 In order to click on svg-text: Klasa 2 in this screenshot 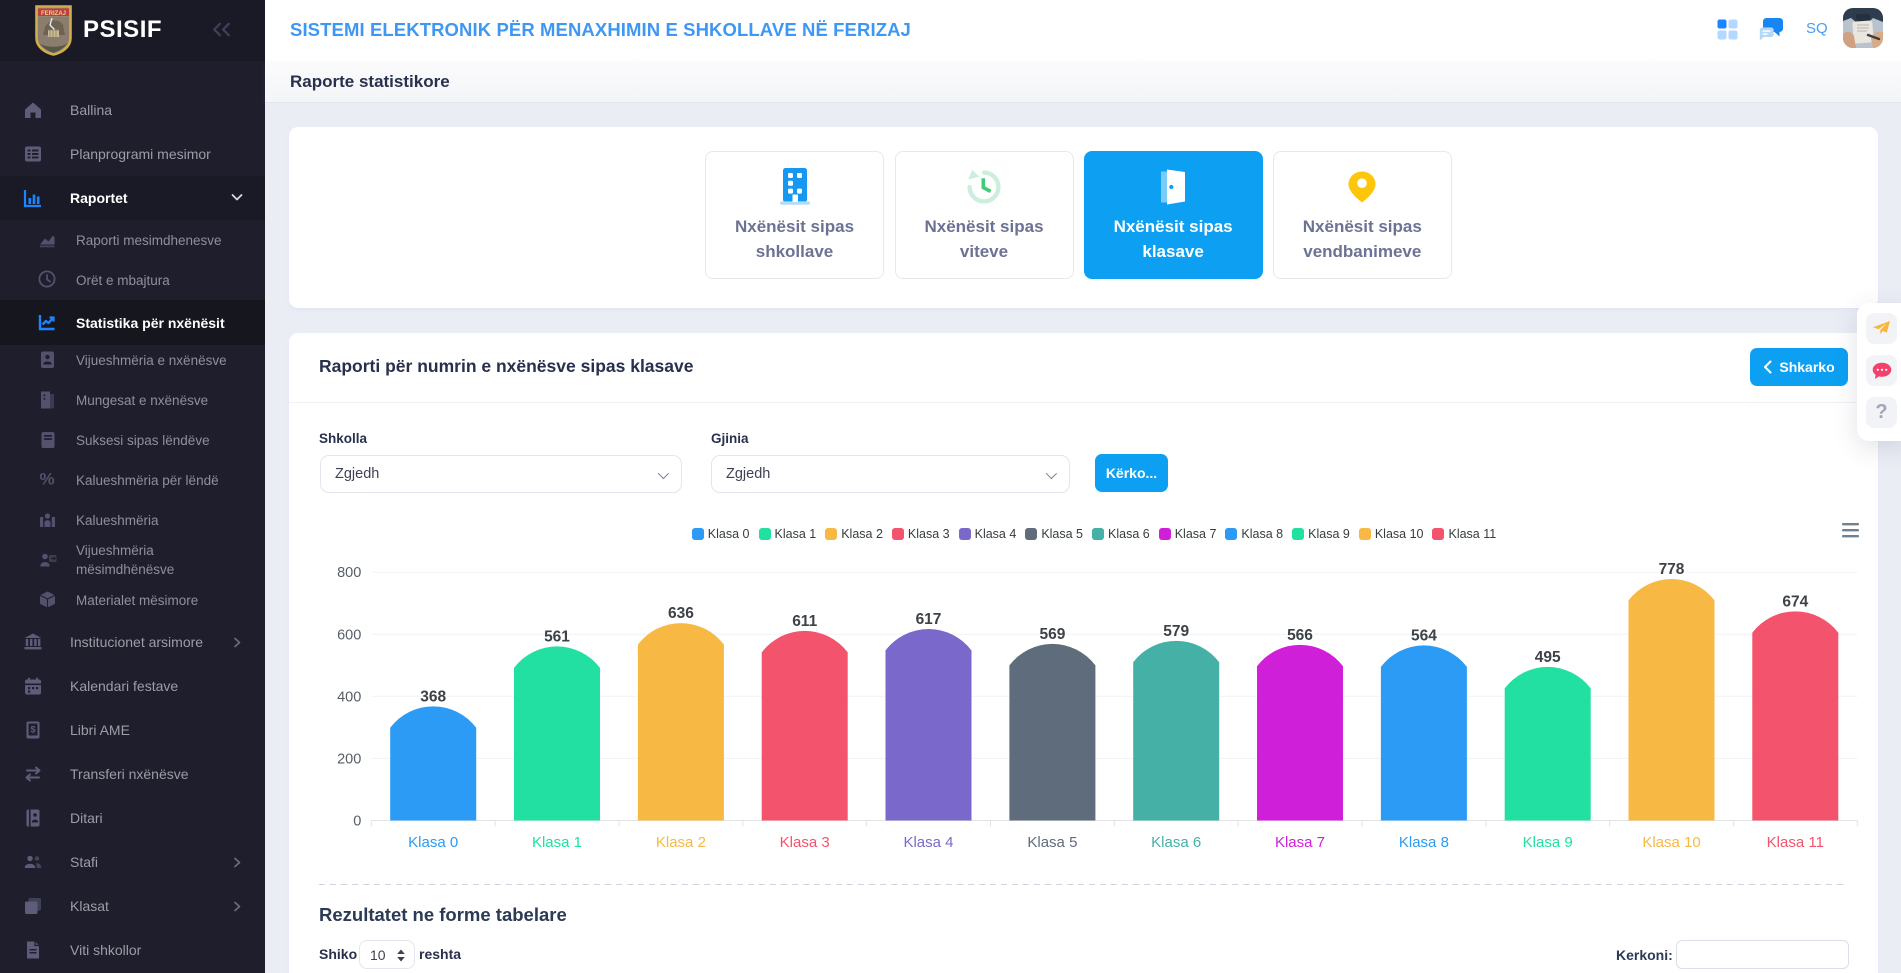, I will do `click(681, 842)`.